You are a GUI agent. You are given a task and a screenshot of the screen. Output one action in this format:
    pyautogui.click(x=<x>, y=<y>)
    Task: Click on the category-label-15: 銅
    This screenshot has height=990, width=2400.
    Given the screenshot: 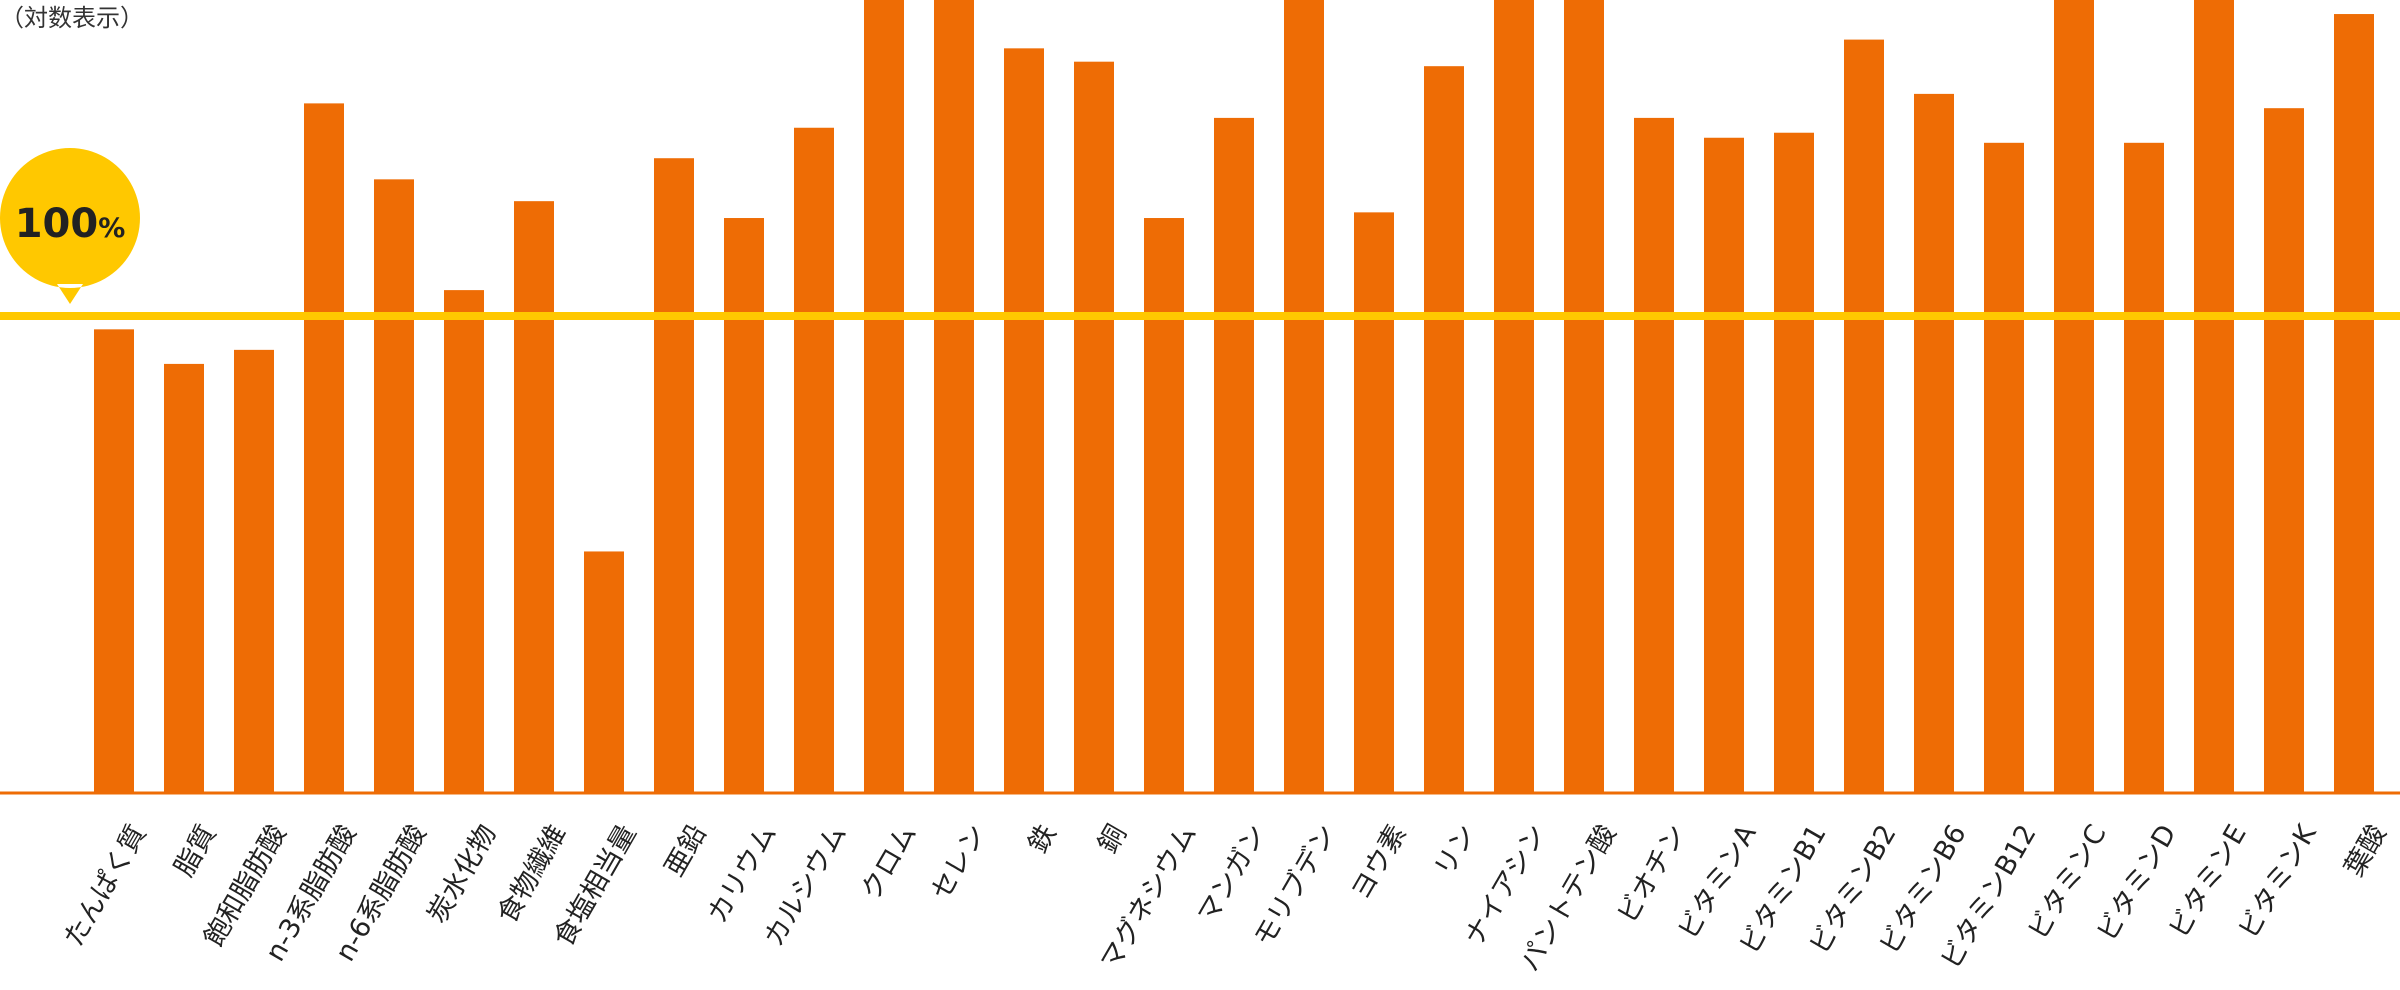 What is the action you would take?
    pyautogui.click(x=1112, y=839)
    